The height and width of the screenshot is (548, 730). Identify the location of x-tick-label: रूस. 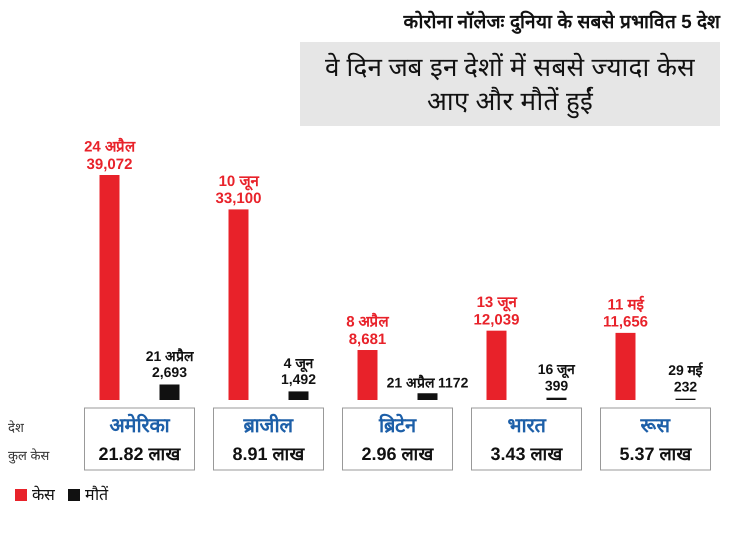
(656, 426).